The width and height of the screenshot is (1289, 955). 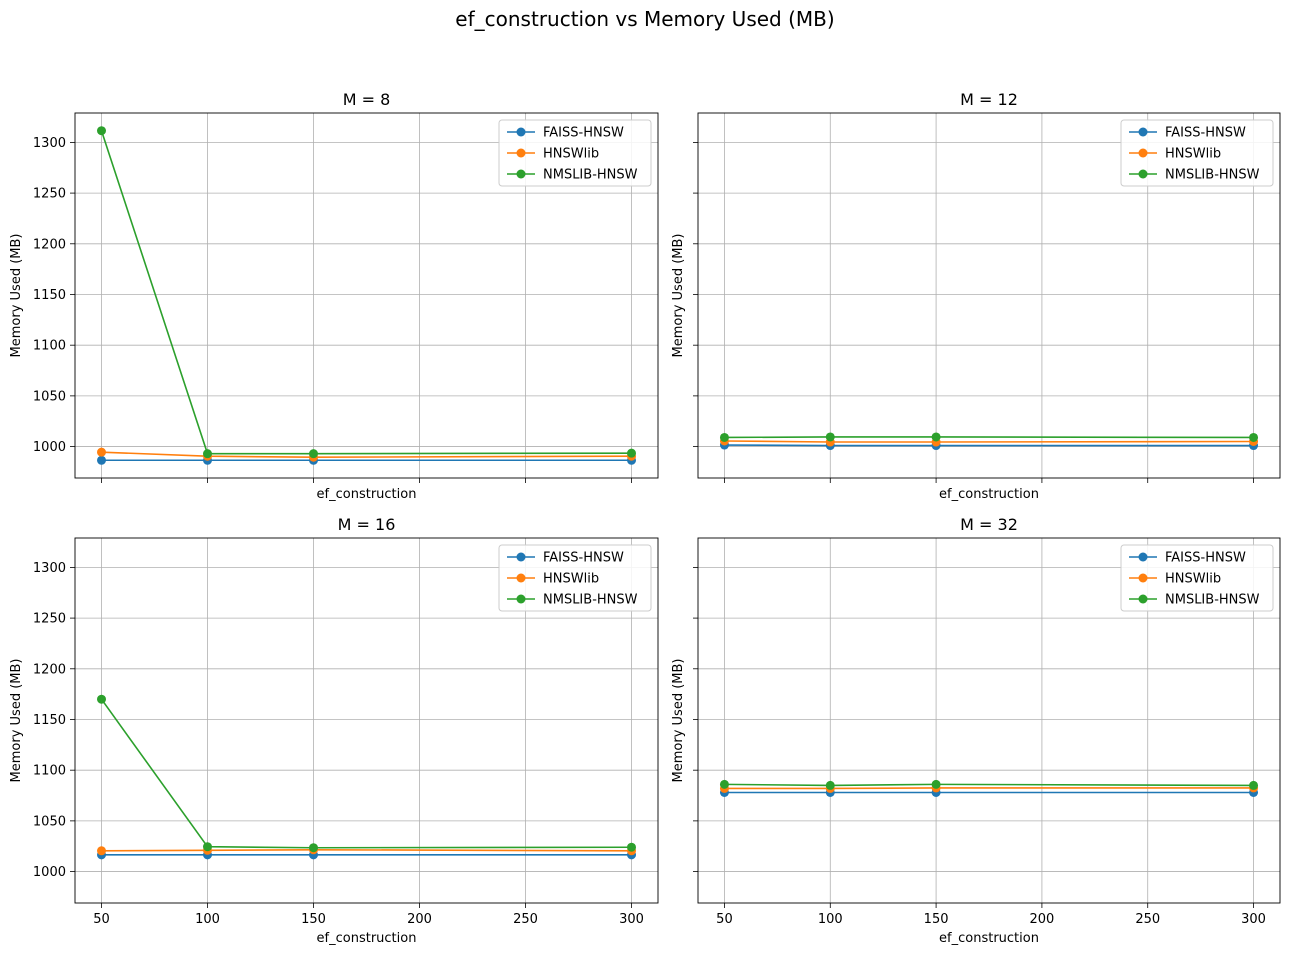 What do you see at coordinates (367, 99) in the screenshot?
I see `subplot-title: M = 8` at bounding box center [367, 99].